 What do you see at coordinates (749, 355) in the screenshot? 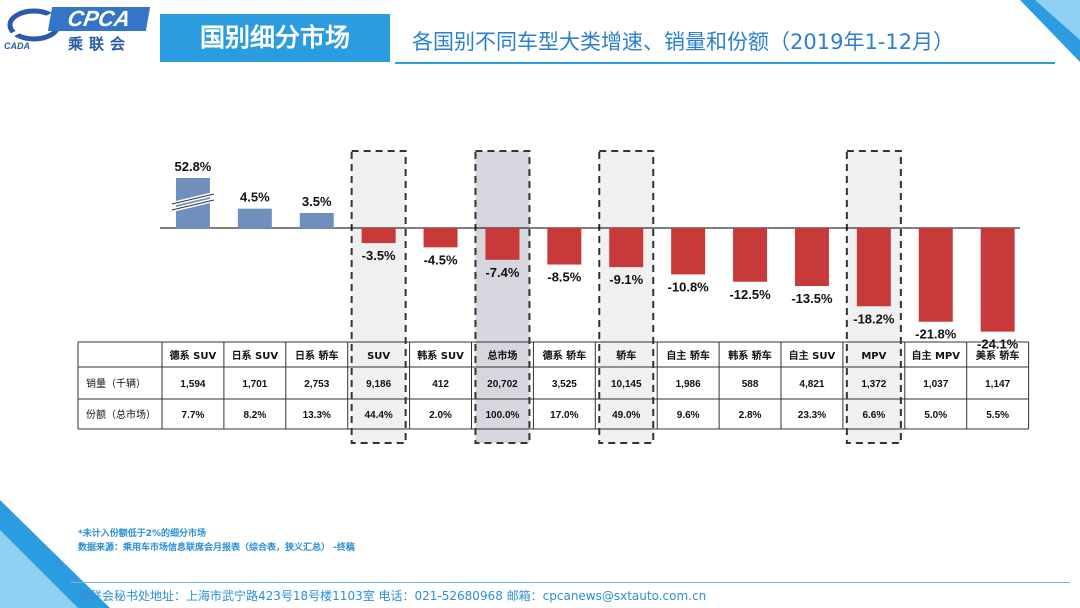
I see `category-label: 韩系 轿车` at bounding box center [749, 355].